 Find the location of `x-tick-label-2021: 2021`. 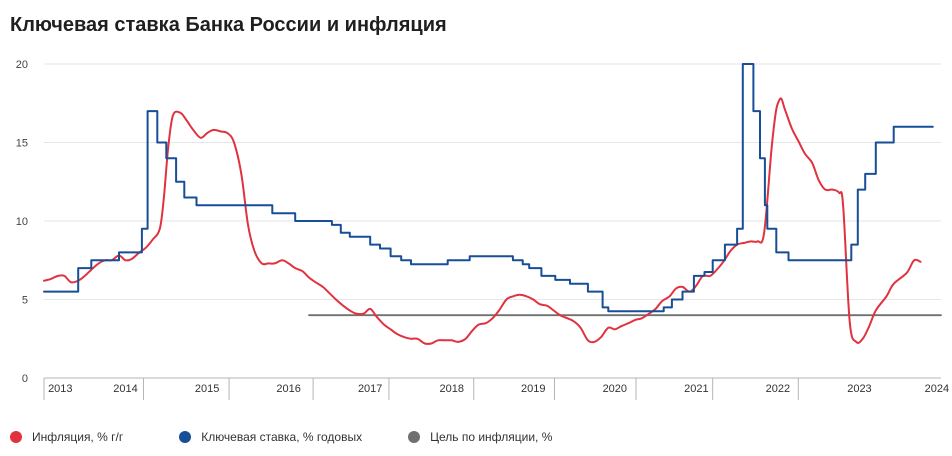

x-tick-label-2021: 2021 is located at coordinates (696, 389).